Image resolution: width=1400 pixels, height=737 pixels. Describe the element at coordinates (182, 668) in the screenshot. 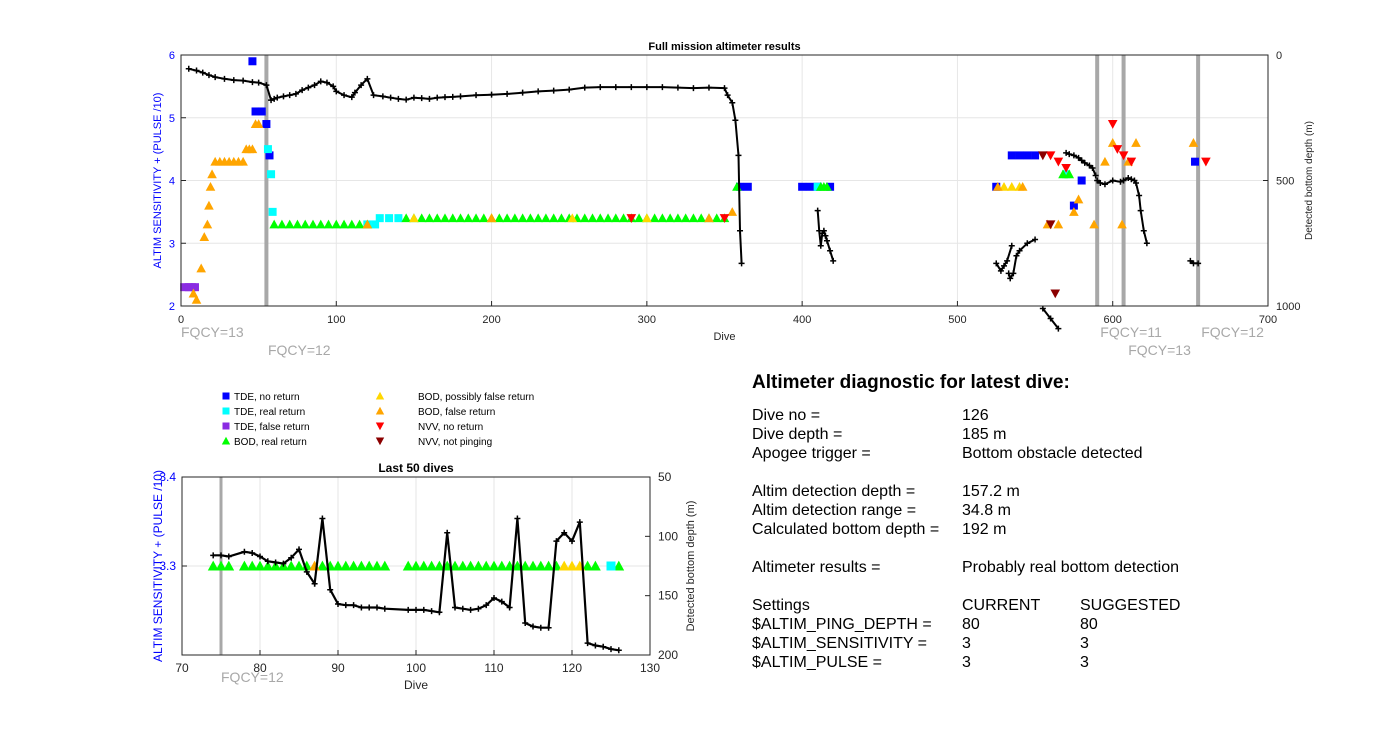

I see `last50-xtick-label: 70` at that location.